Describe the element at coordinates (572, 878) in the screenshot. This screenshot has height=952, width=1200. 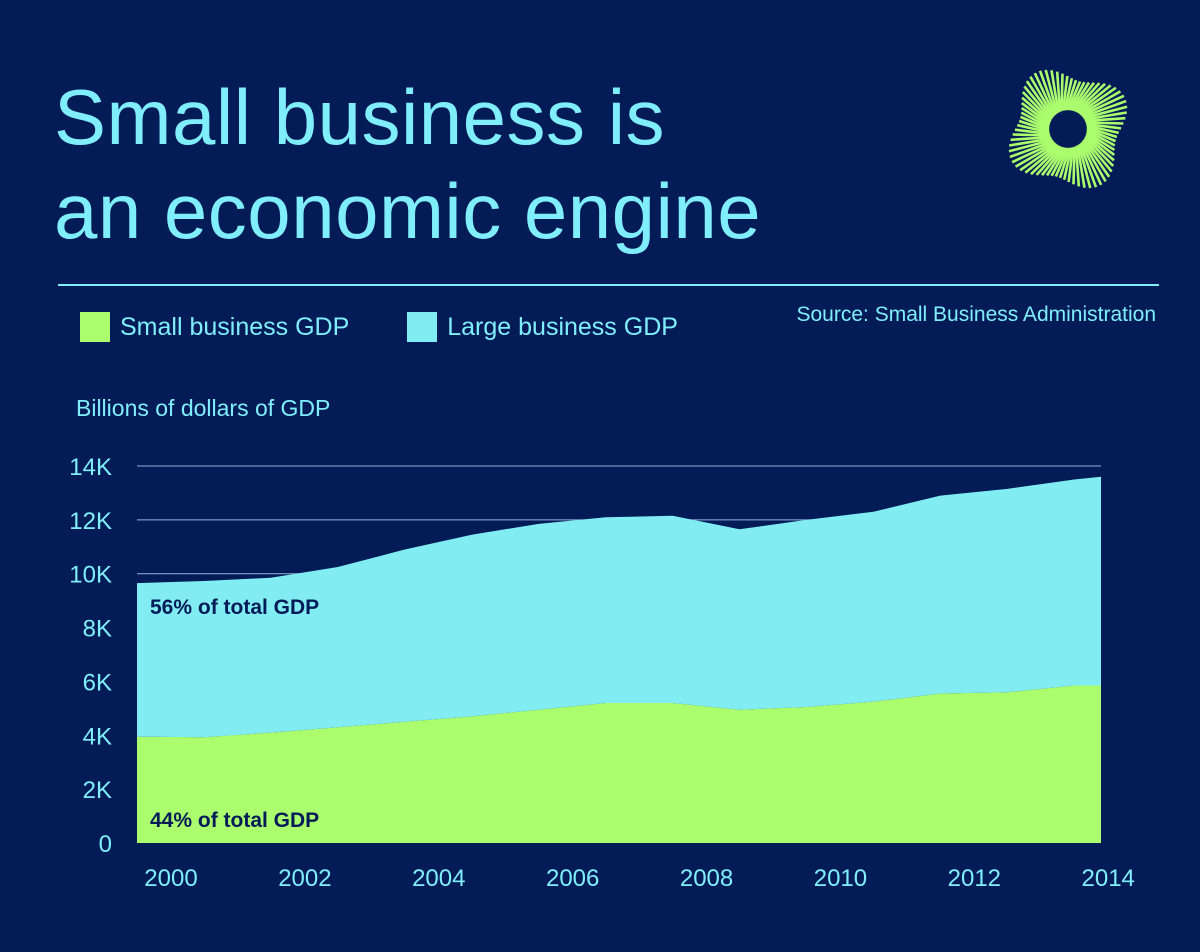
I see `x-tick-label: 2006` at that location.